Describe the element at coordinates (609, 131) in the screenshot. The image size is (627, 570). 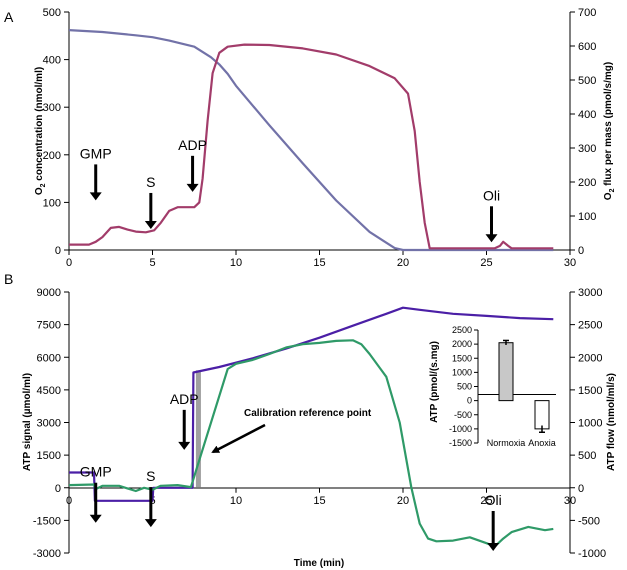
I see `a-y2-axis-title: O2 flux per mass (pmol/s/mg)` at that location.